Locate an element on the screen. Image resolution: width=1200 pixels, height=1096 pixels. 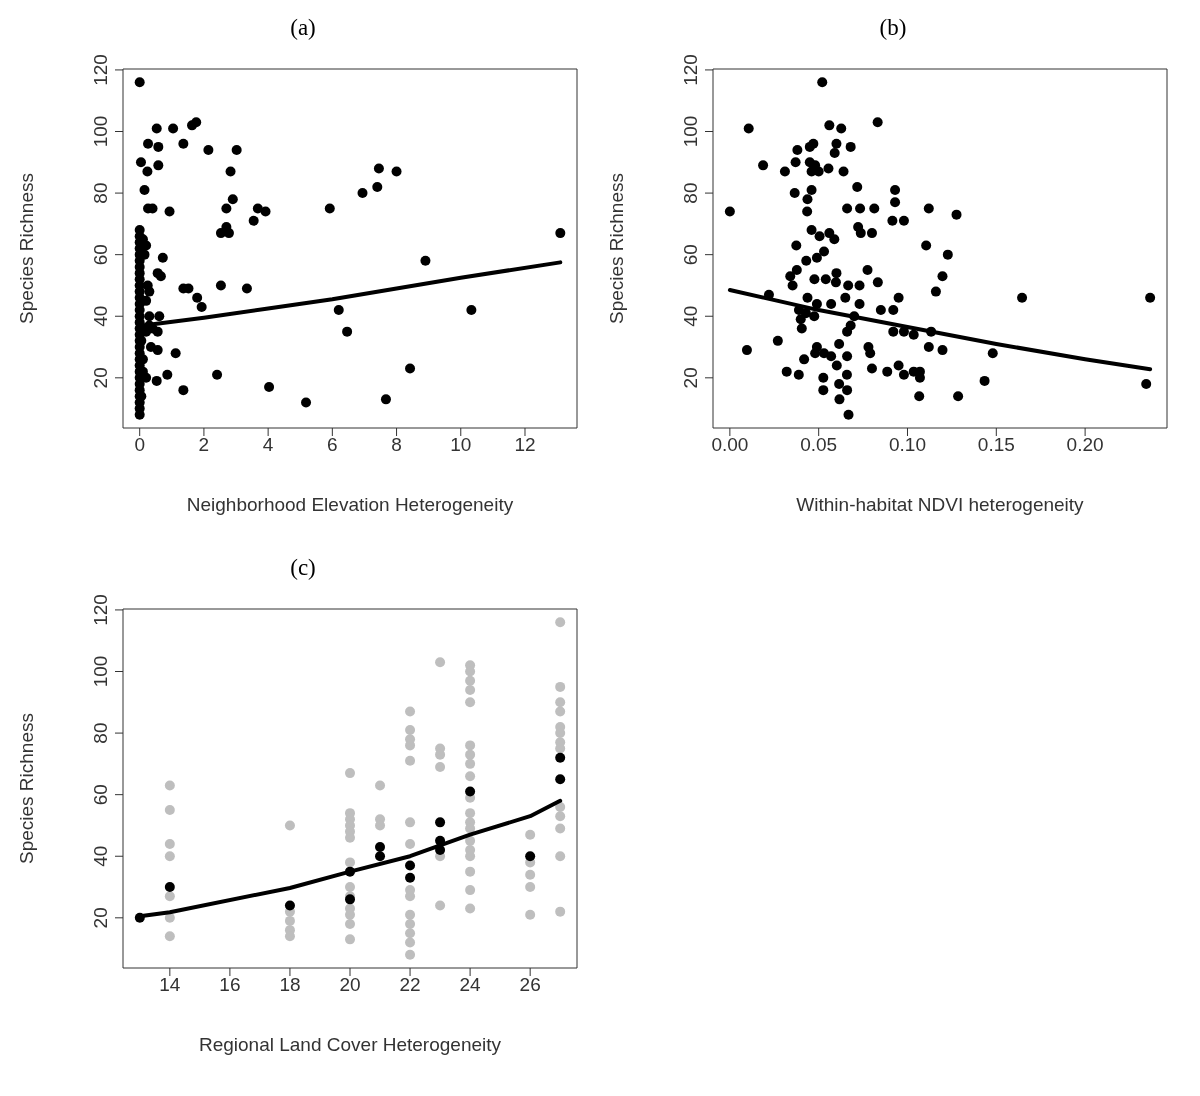
x-tick-label: 0.00 is located at coordinates (730, 445).